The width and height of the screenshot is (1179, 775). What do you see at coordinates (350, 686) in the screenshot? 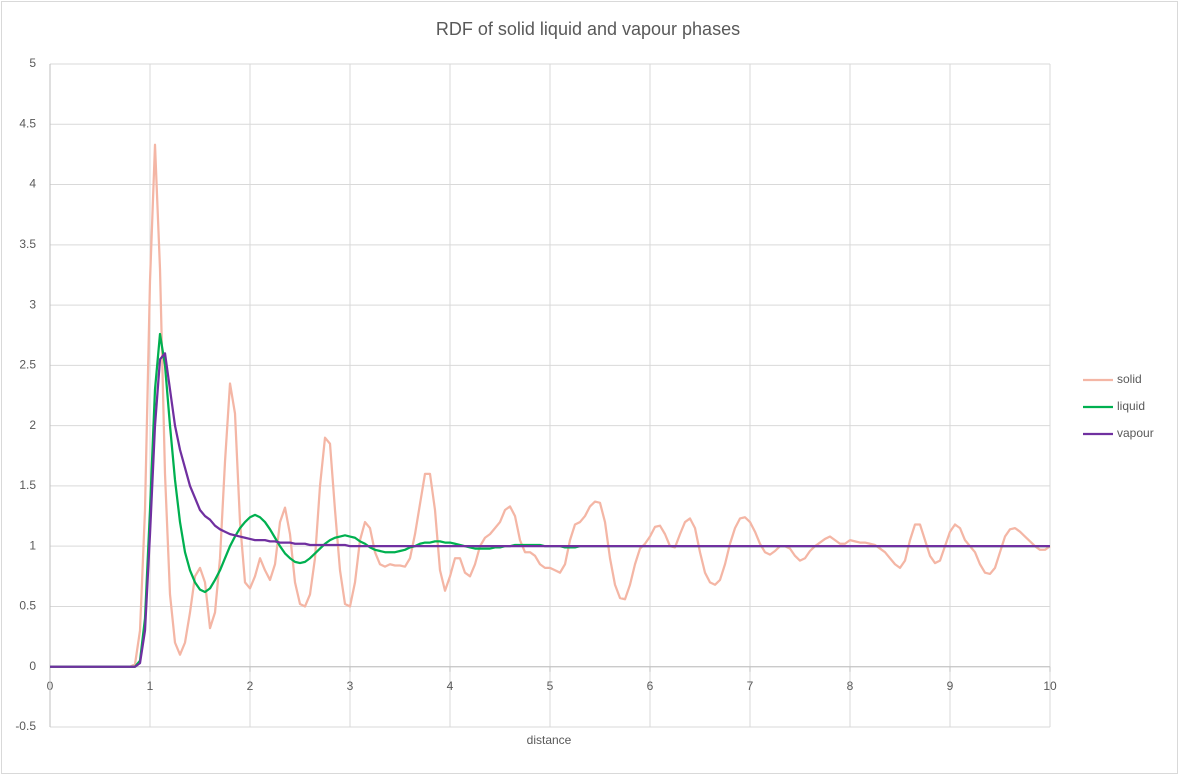
I see `x-tick-label: 3` at bounding box center [350, 686].